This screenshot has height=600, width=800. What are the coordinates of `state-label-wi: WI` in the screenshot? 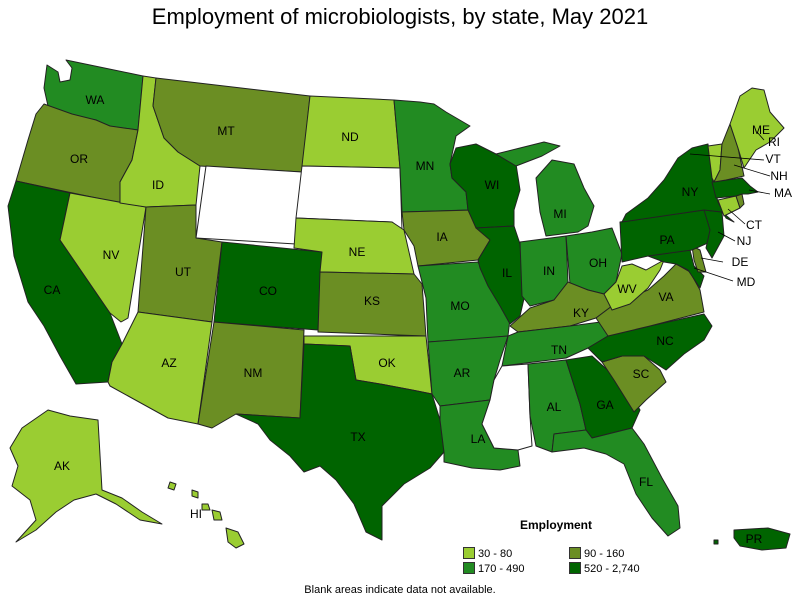 It's located at (492, 185).